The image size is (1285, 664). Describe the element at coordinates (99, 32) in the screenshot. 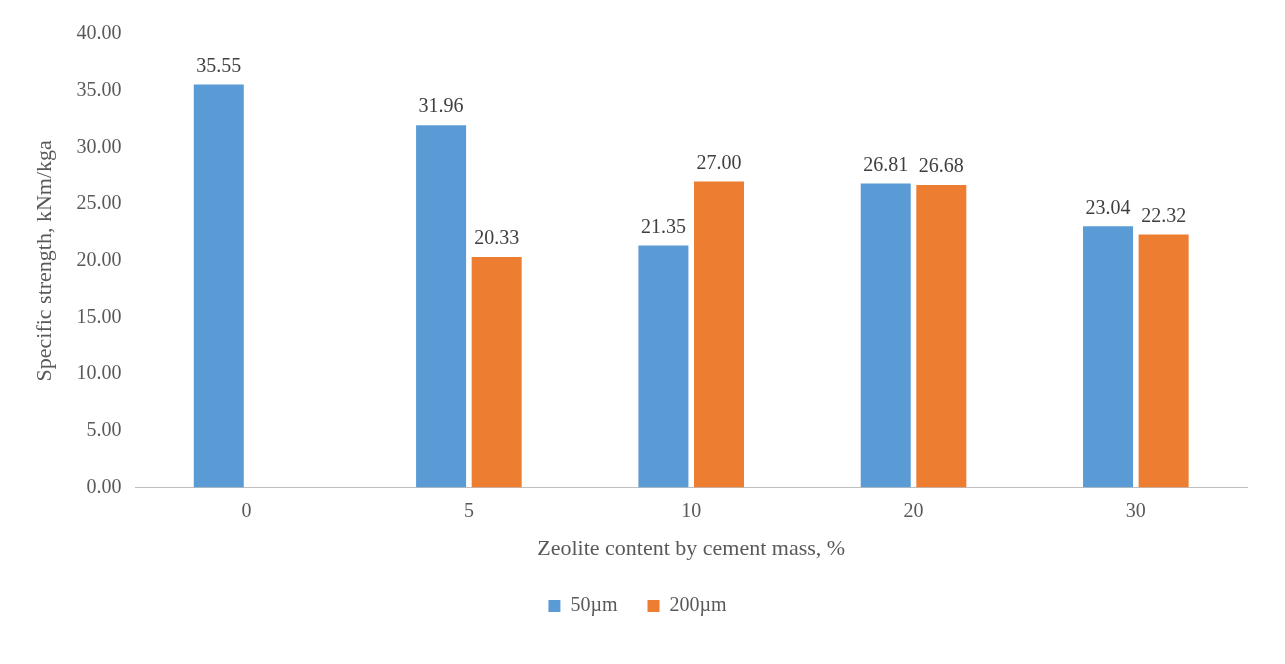

I see `y-tick-label: 40.00` at that location.